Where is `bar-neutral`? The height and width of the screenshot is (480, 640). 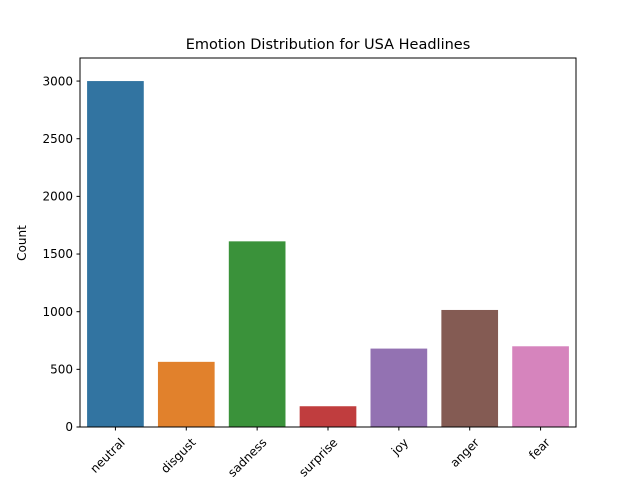
bar-neutral is located at coordinates (115, 254).